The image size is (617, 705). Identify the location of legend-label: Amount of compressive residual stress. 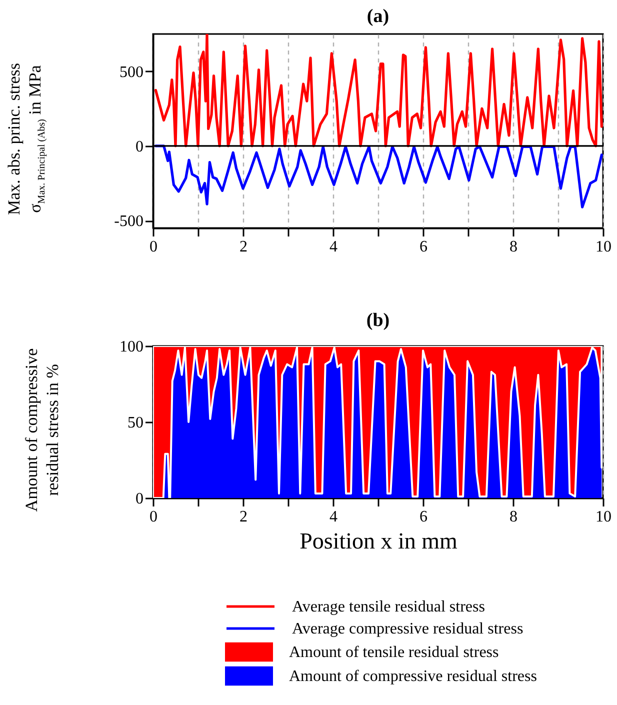
(413, 676).